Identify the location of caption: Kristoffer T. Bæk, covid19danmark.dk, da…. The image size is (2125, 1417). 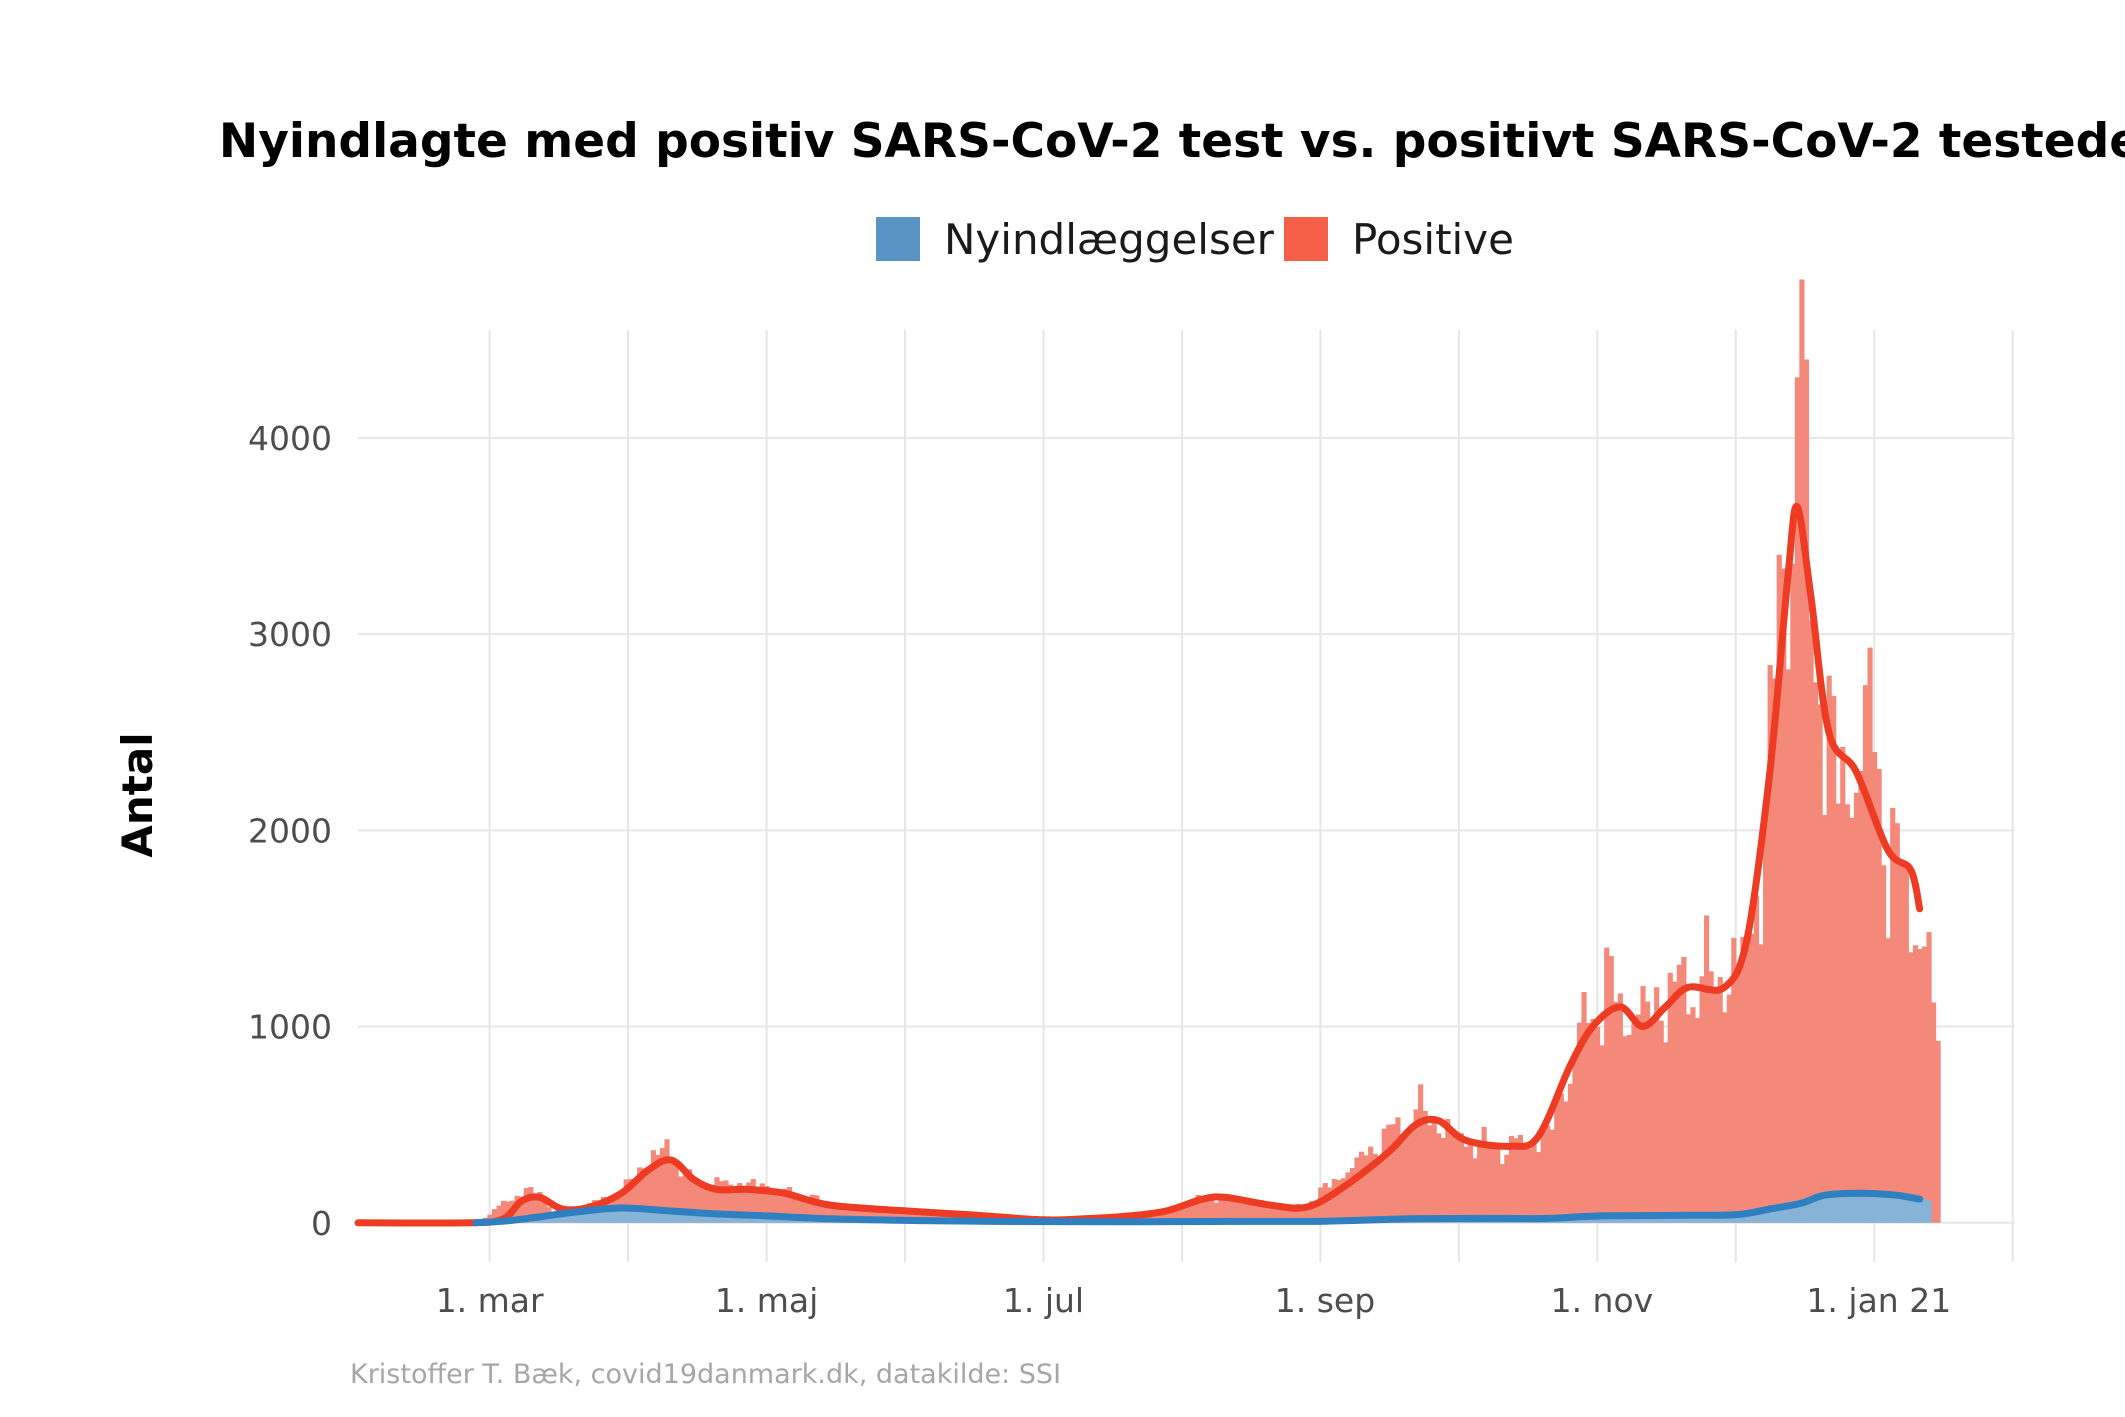
(705, 1374).